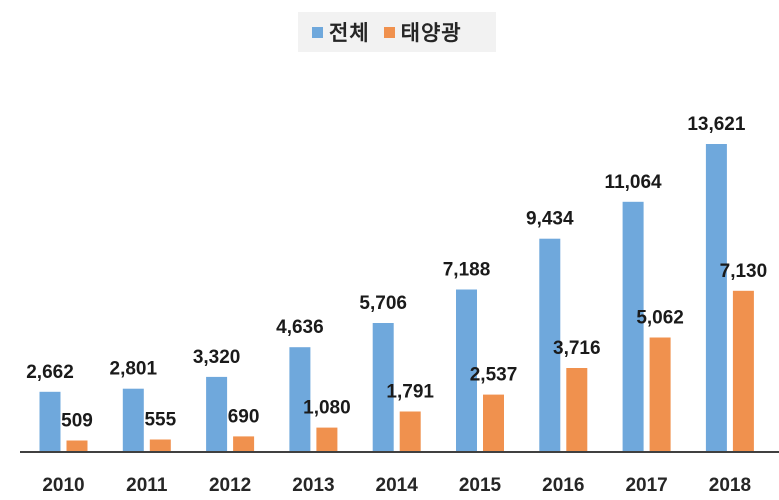 The height and width of the screenshot is (500, 779). What do you see at coordinates (646, 485) in the screenshot?
I see `x-tick-label-2017: 2017` at bounding box center [646, 485].